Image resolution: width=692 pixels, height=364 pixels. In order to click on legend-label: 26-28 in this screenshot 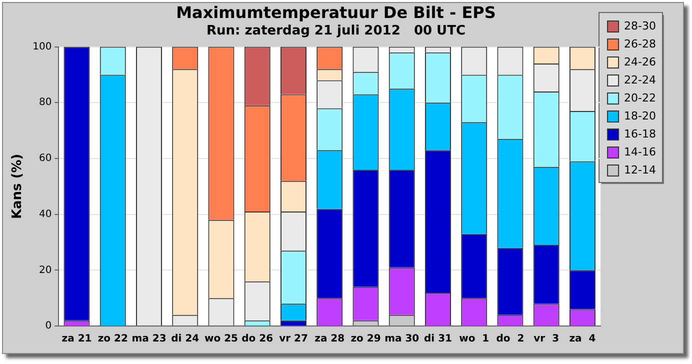, I will do `click(640, 43)`.